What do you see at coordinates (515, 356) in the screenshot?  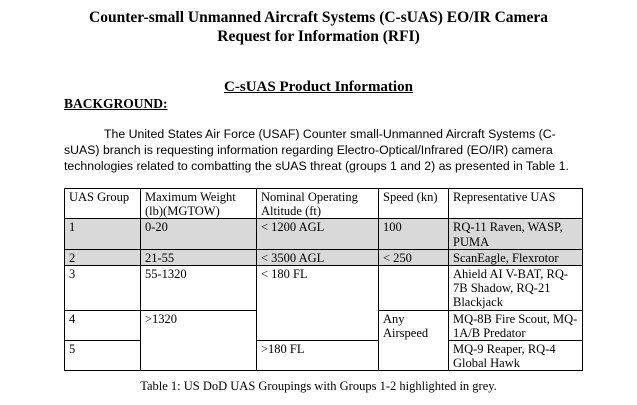 I see `cell-representative-uas: MQ-9 Reaper, RQ-4 Global Hawk` at bounding box center [515, 356].